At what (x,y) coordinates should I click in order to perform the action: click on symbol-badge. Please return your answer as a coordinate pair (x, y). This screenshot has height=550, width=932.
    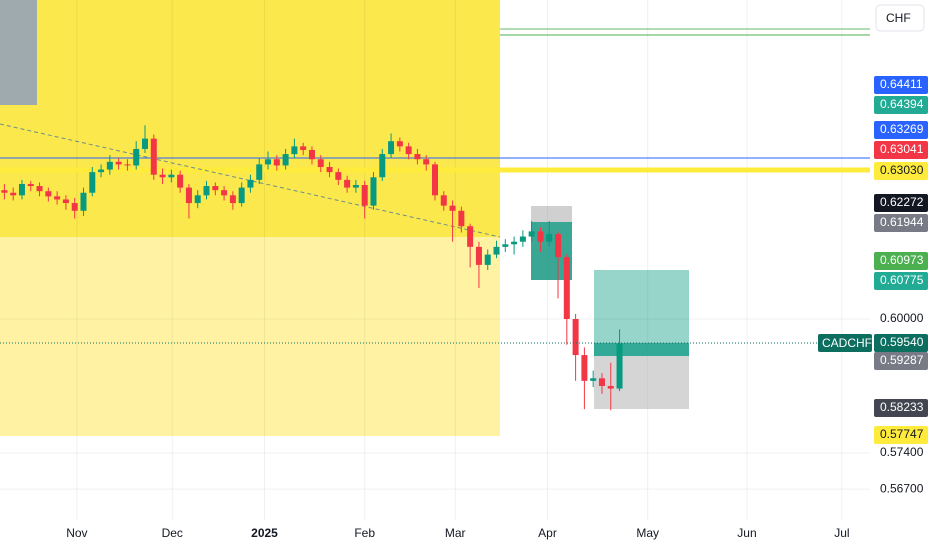
    Looking at the image, I should click on (845, 343).